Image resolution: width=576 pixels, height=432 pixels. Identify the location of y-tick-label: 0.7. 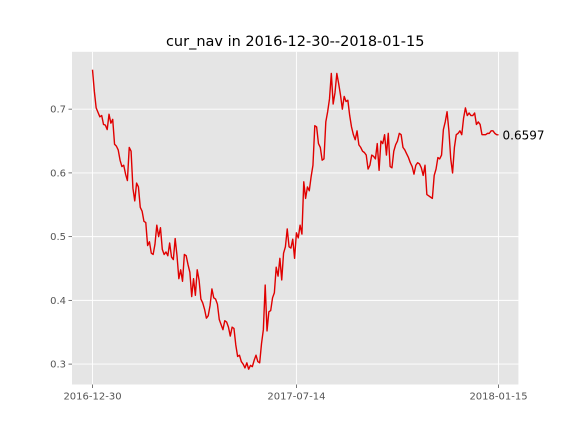
(58, 110).